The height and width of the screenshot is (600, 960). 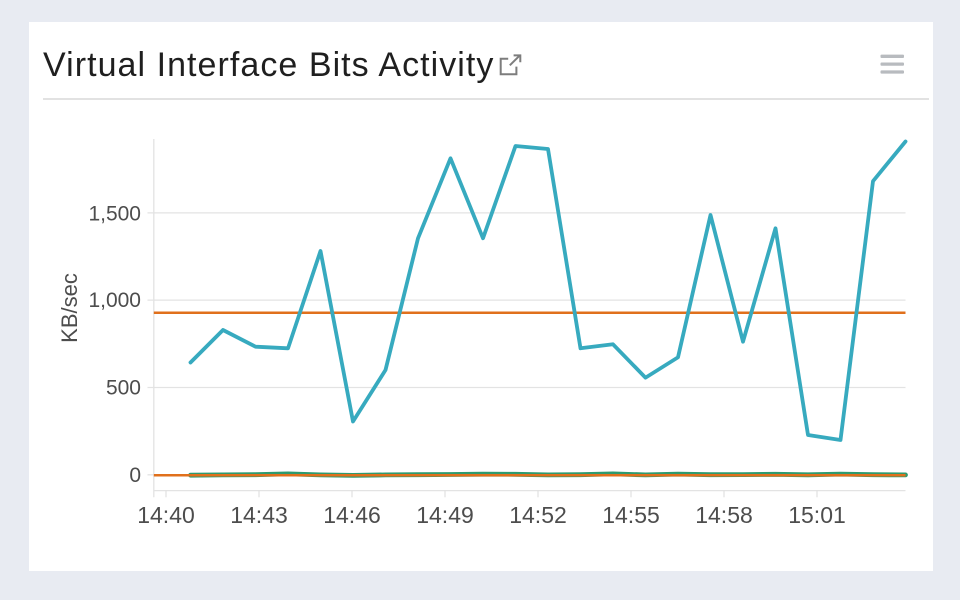 I want to click on svg-text: 14:49, so click(x=445, y=515).